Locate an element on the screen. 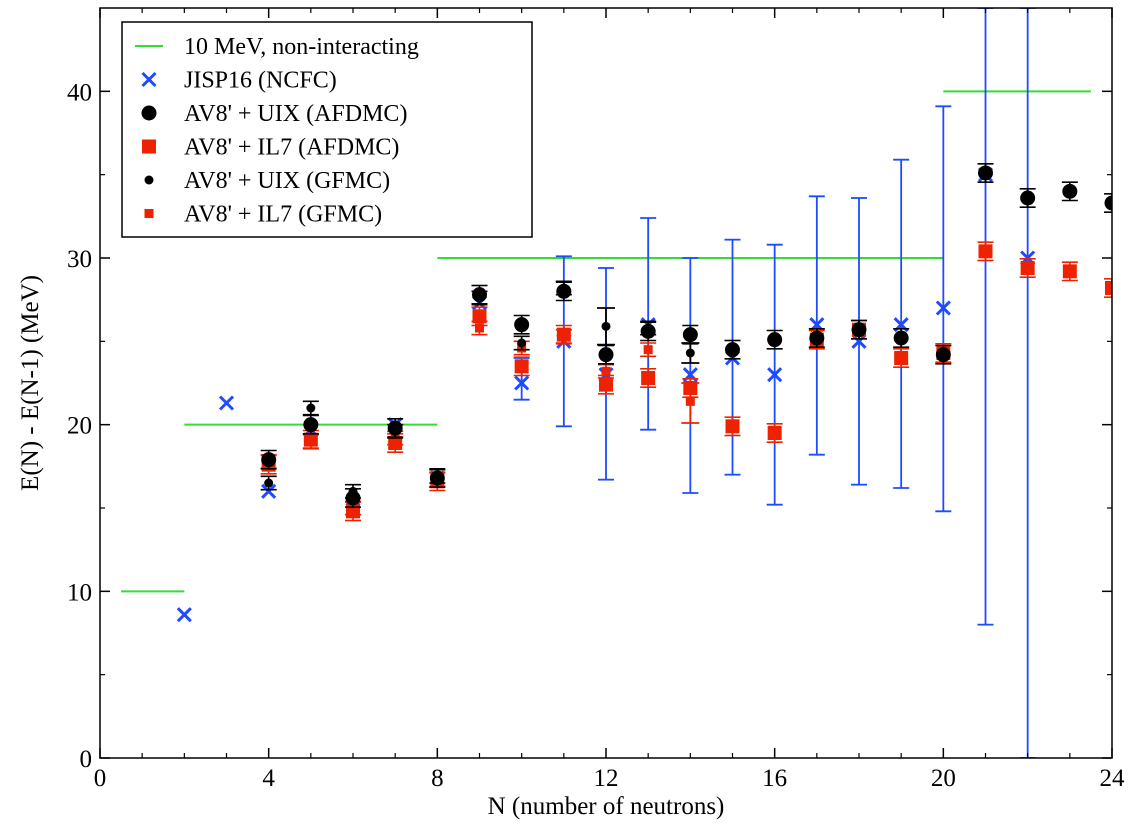 The height and width of the screenshot is (833, 1133). x-tick-label: 20 is located at coordinates (943, 778).